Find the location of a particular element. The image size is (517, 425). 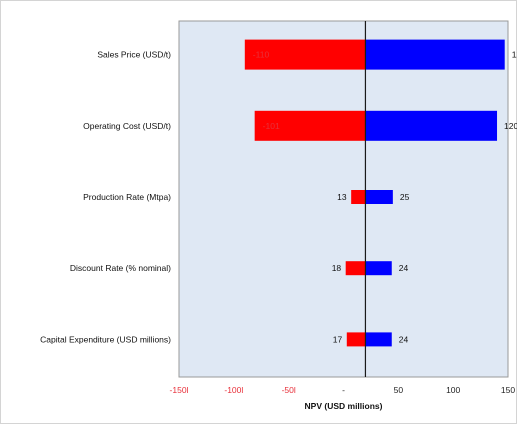

x-tick-label: -100l is located at coordinates (233, 390).